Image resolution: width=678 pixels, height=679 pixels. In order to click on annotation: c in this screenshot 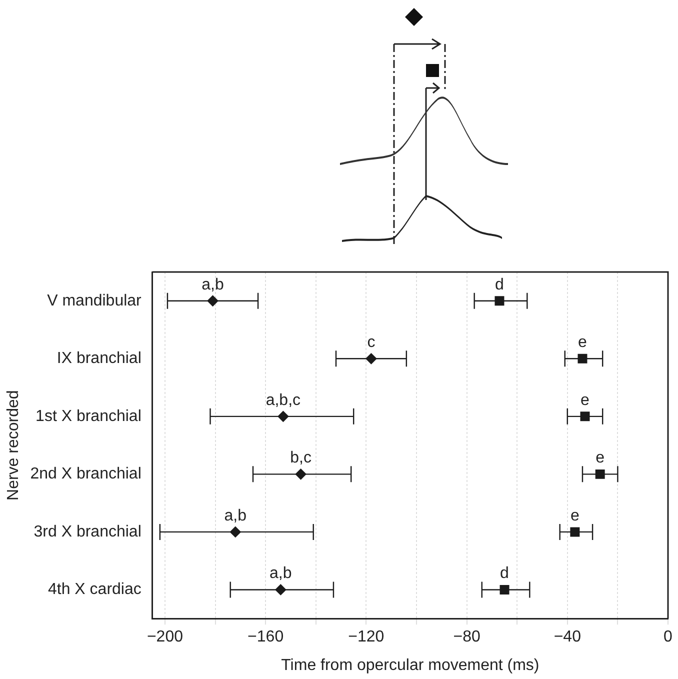, I will do `click(371, 343)`.